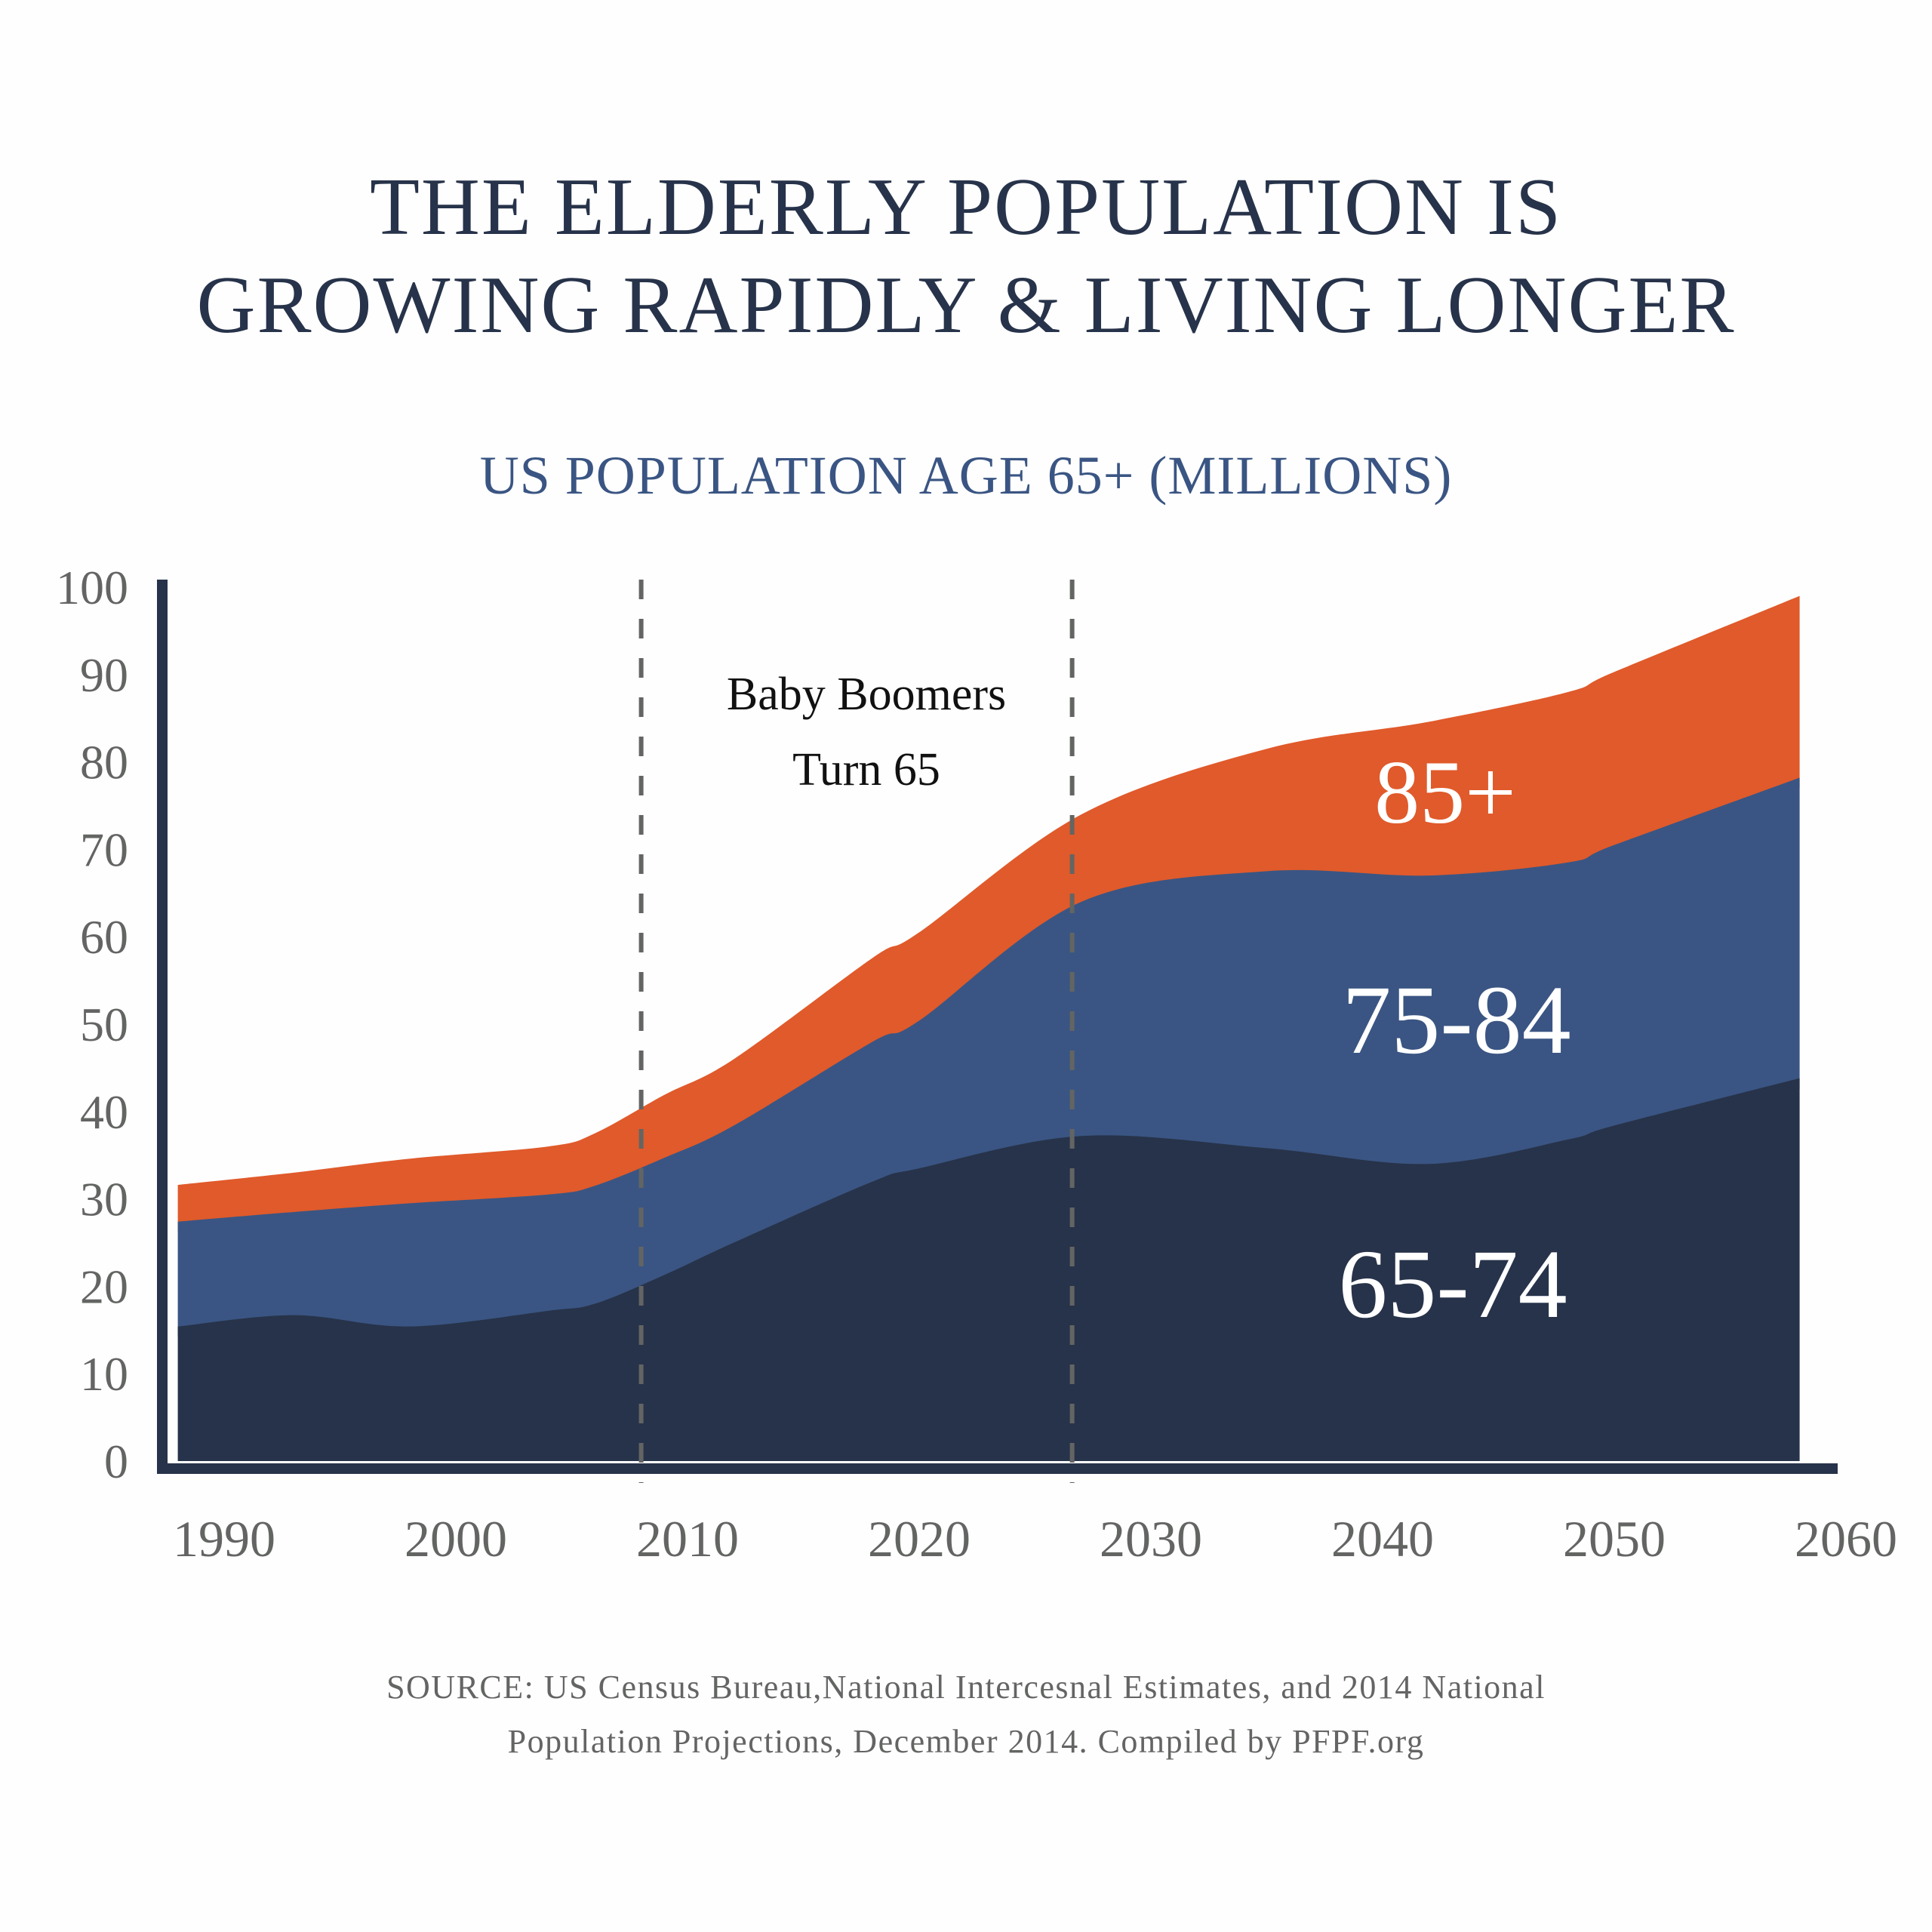 The height and width of the screenshot is (1932, 1932). Describe the element at coordinates (1445, 792) in the screenshot. I see `series-label-85-plus: 85+` at that location.